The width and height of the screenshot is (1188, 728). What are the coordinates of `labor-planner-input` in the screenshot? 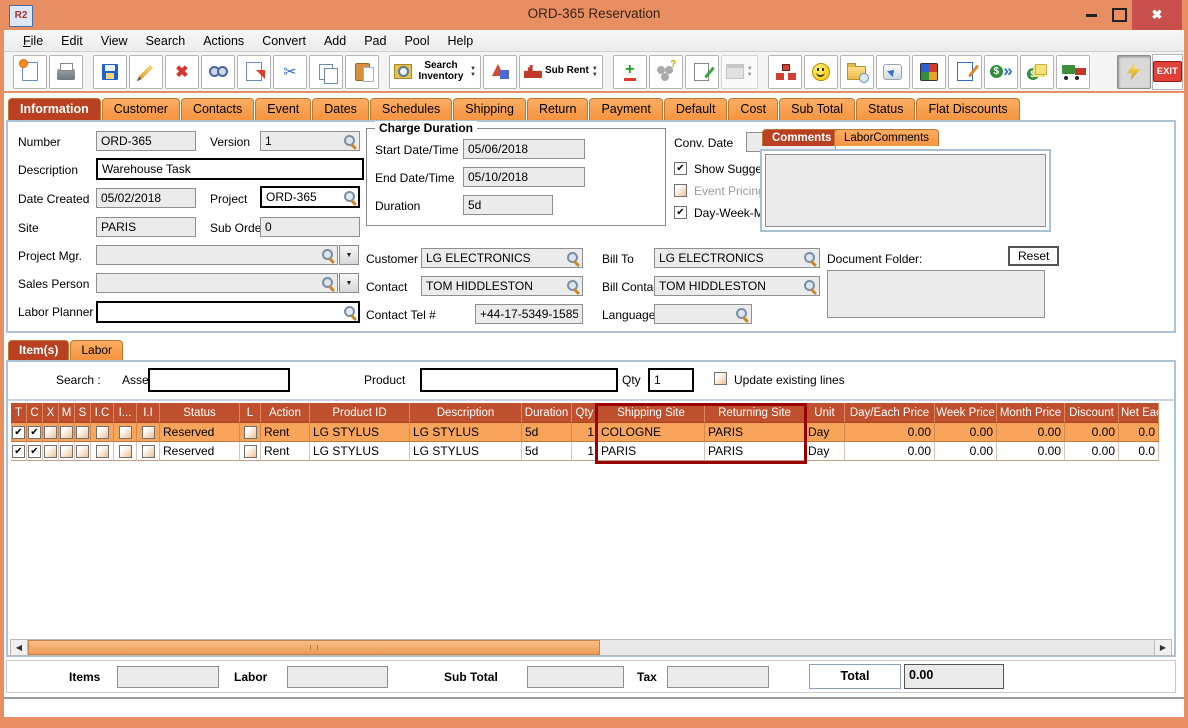 It's located at (228, 312).